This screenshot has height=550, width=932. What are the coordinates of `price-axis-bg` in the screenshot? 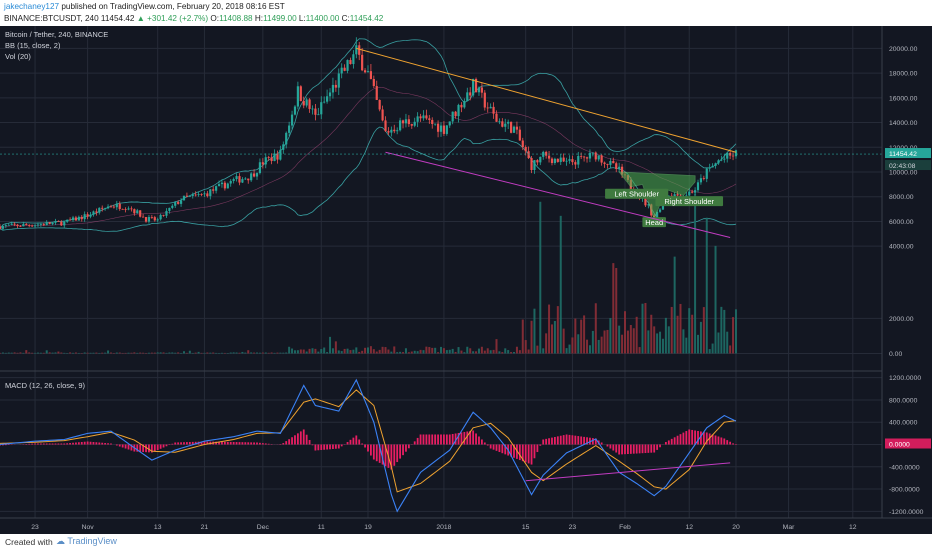 It's located at (907, 280).